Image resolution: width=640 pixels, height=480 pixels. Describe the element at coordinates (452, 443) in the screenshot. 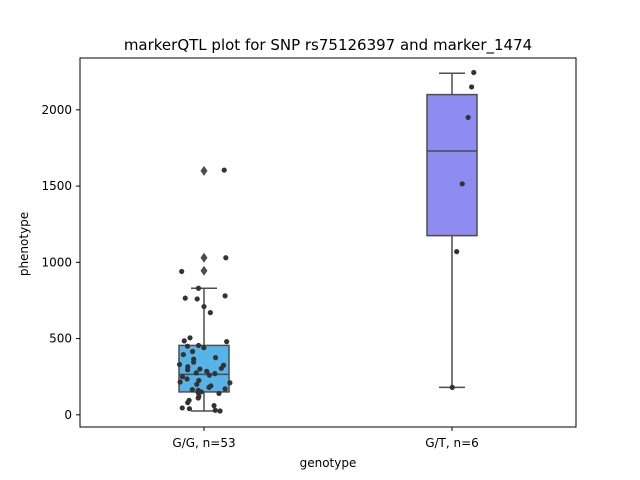

I see `x-tick-label: G/T, n=6` at that location.